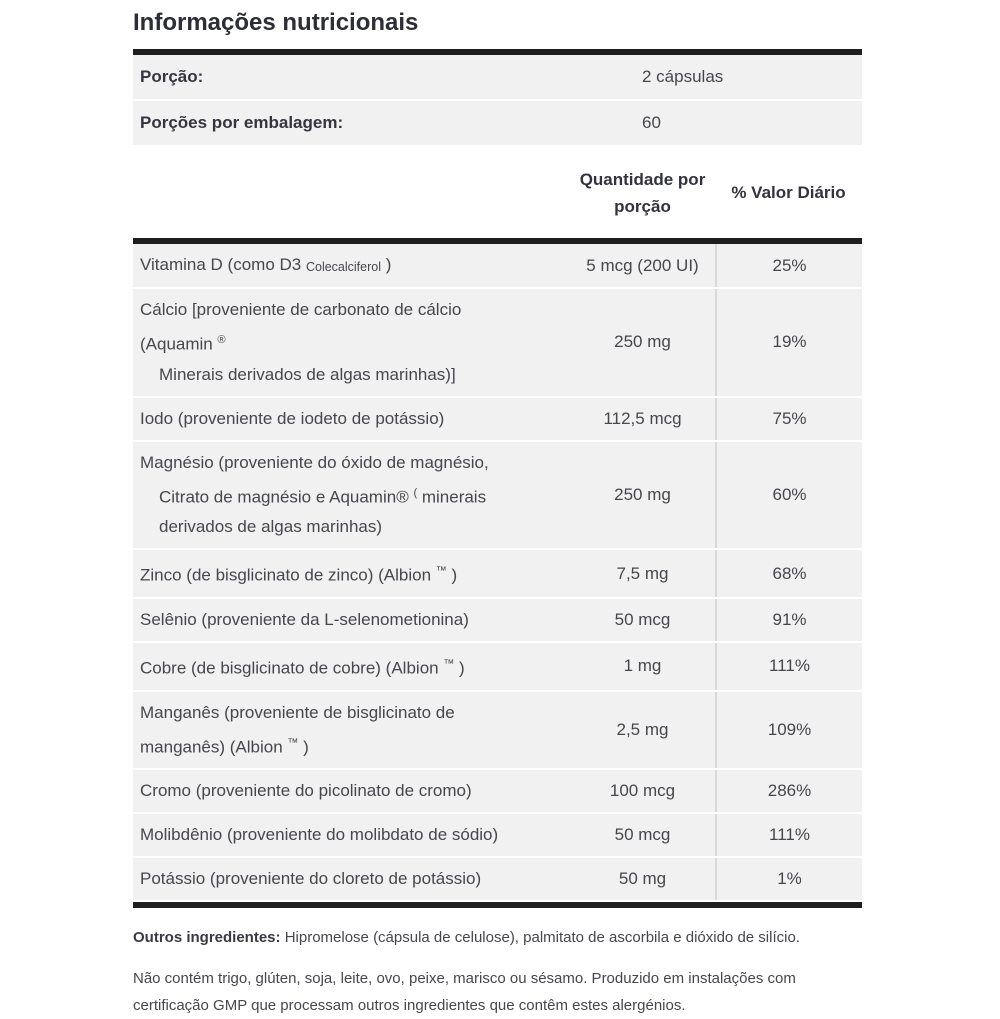  What do you see at coordinates (788, 342) in the screenshot?
I see `daily-value: 19%` at bounding box center [788, 342].